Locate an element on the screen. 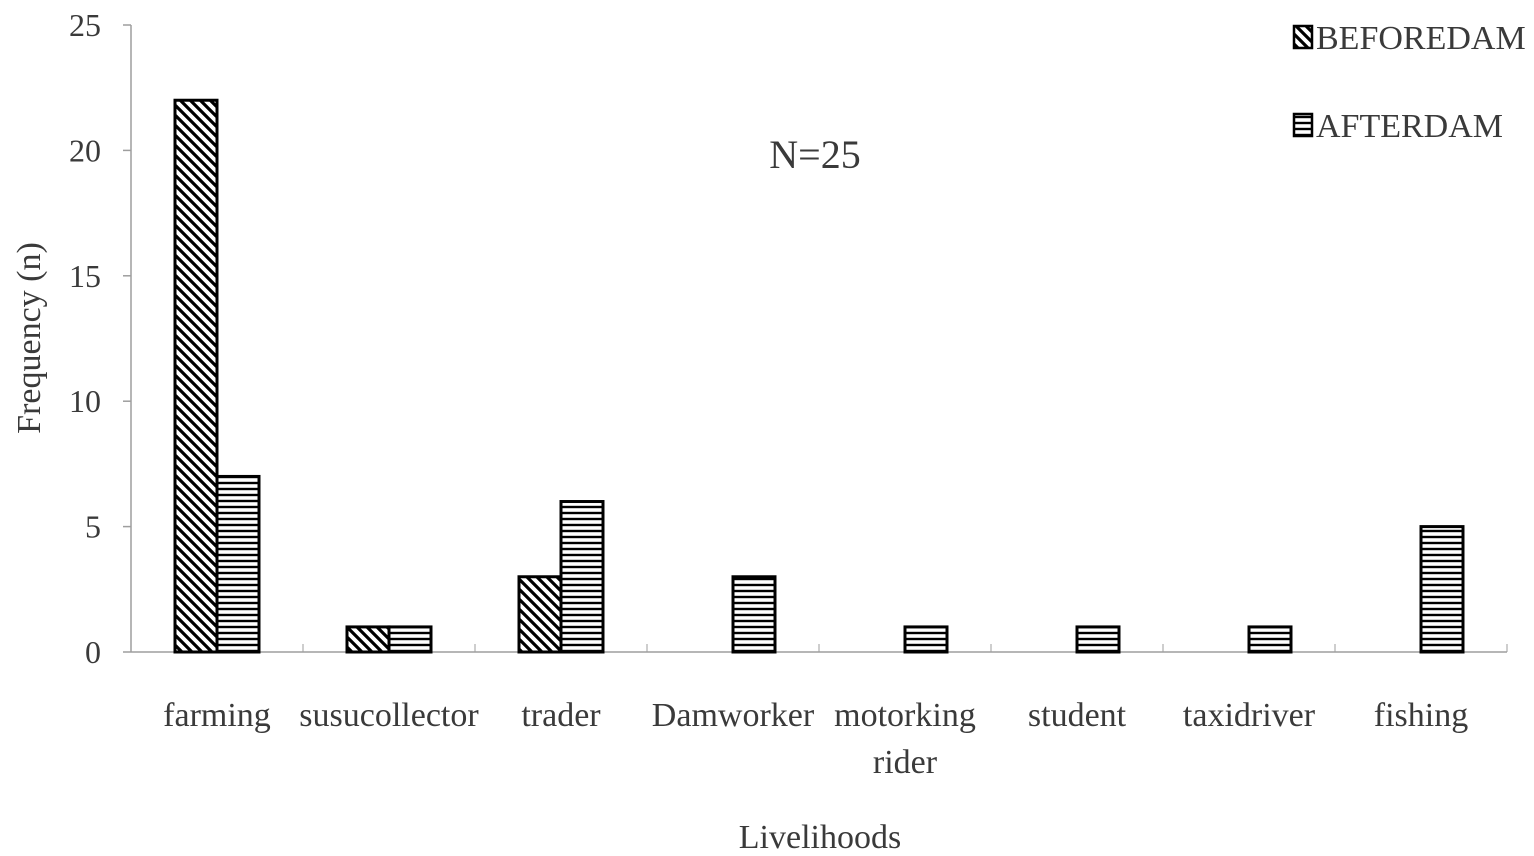 This screenshot has width=1534, height=856. bar-beforedam-susucollector is located at coordinates (368, 639).